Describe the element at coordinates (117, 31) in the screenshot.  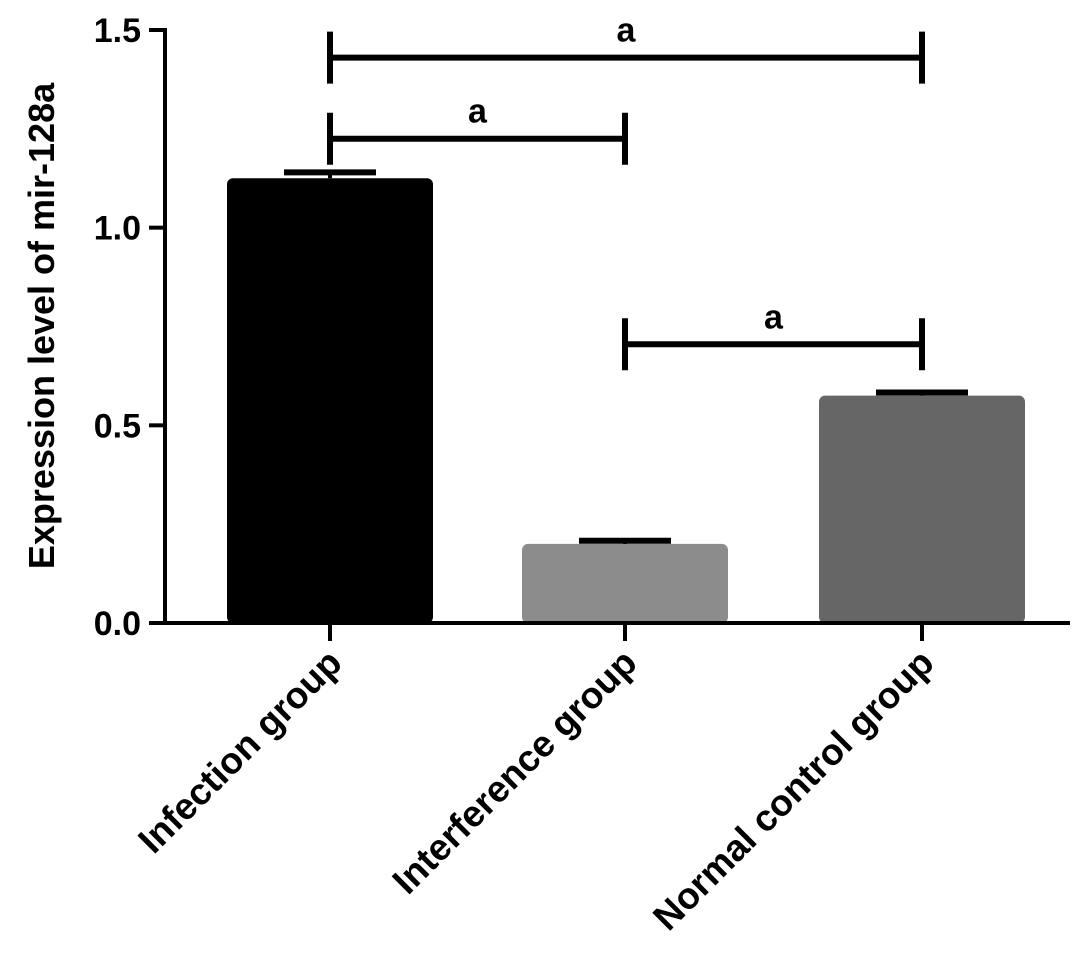
I see `y-tick-label: 1.5` at that location.